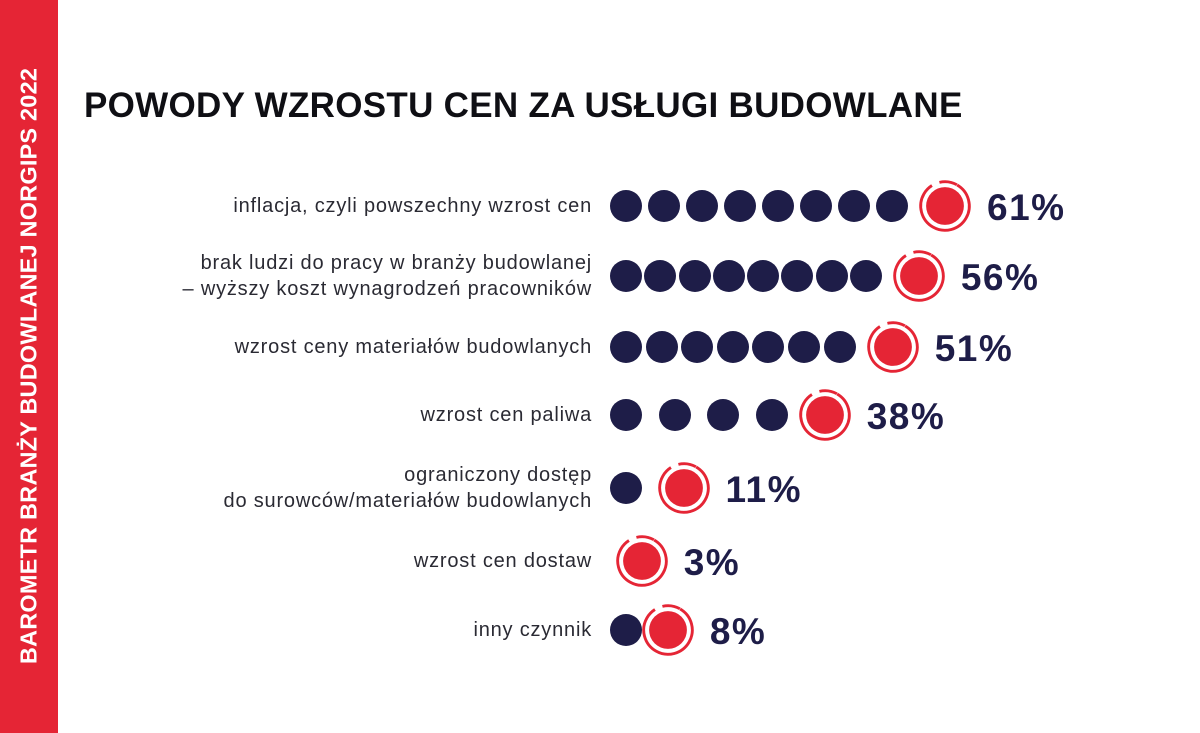 This screenshot has height=733, width=1200. I want to click on value-label: 38%, so click(906, 416).